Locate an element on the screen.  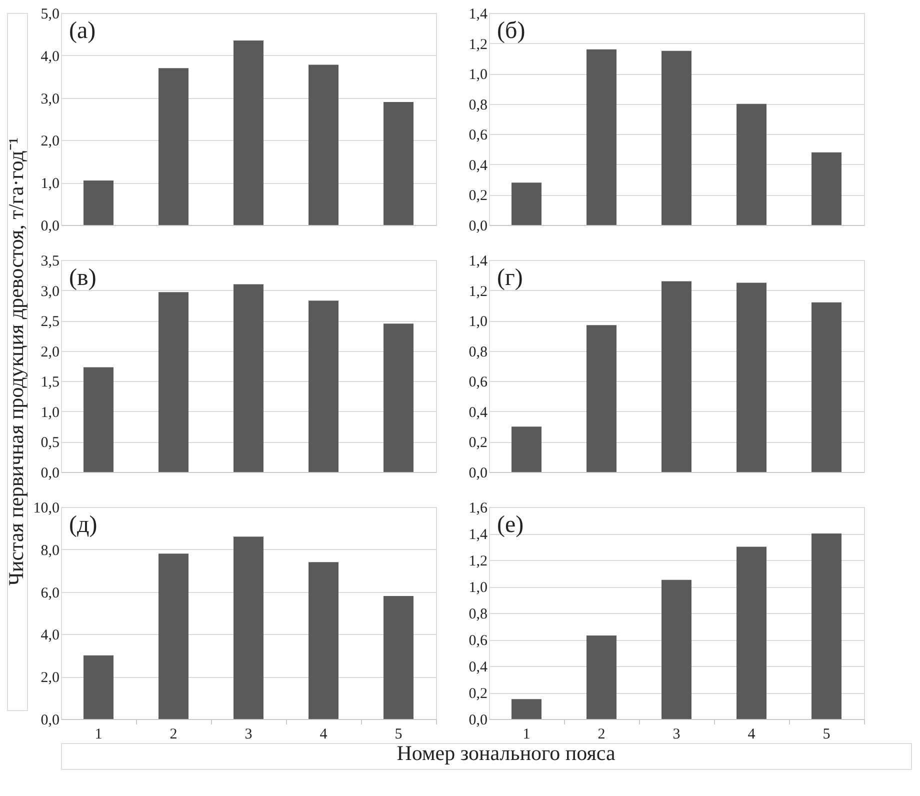
chart-title: (а) is located at coordinates (82, 31).